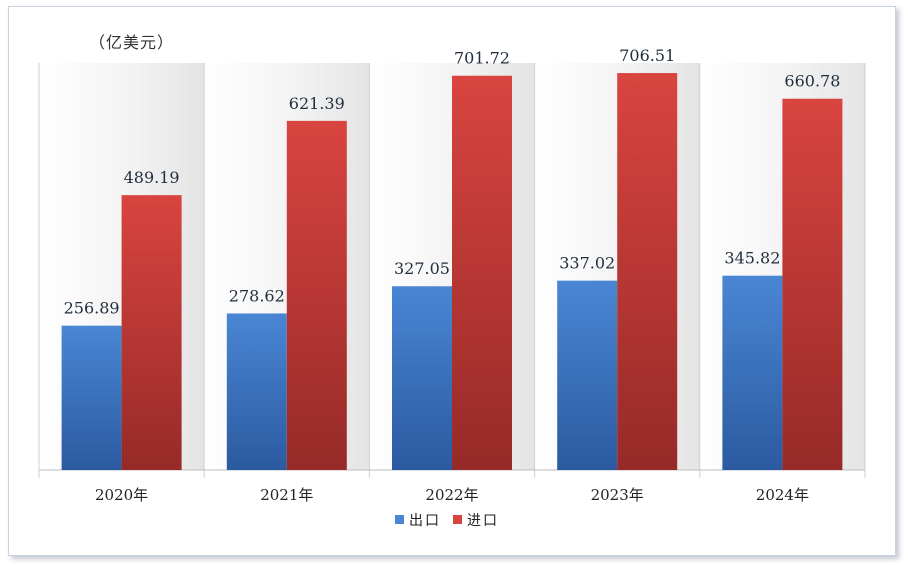 The height and width of the screenshot is (565, 908). What do you see at coordinates (425, 521) in the screenshot?
I see `legend-label: 出口` at bounding box center [425, 521].